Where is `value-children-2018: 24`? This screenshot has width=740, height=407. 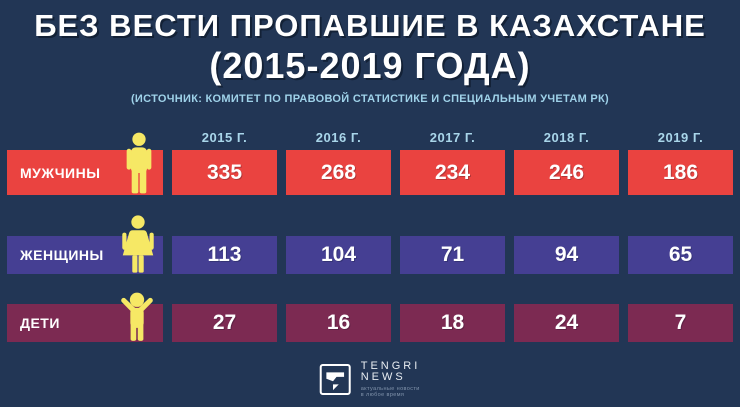 value-children-2018: 24 is located at coordinates (566, 323).